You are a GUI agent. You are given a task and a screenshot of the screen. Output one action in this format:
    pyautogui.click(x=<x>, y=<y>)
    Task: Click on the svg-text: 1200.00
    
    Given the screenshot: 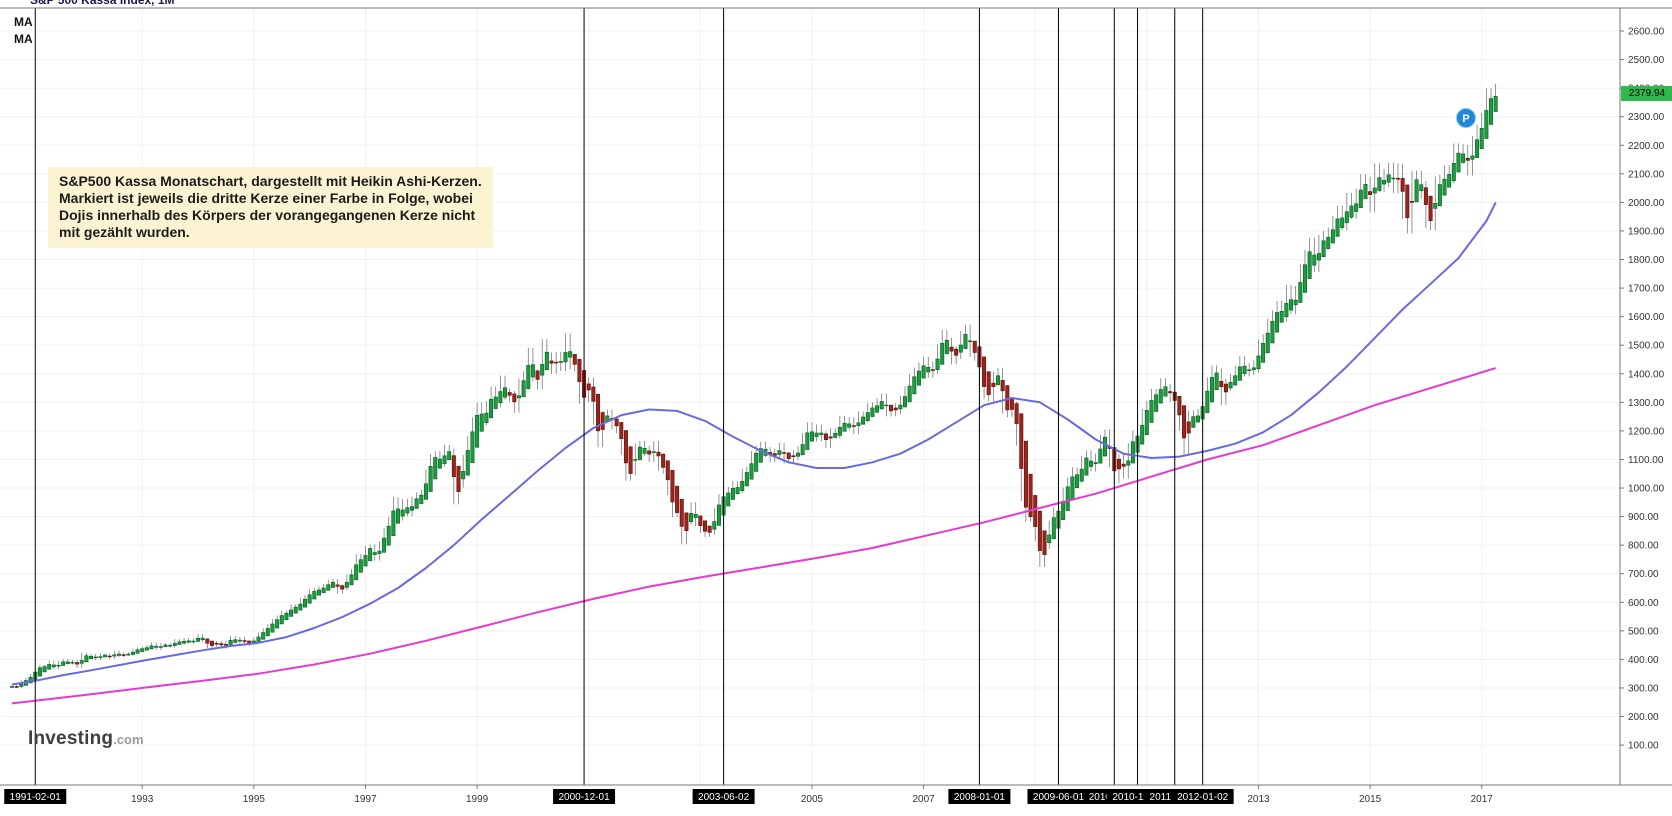 What is the action you would take?
    pyautogui.click(x=1646, y=431)
    